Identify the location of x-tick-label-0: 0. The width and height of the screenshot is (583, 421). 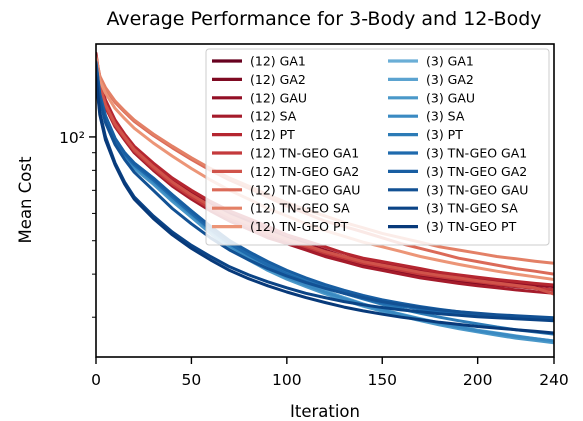
(96, 380).